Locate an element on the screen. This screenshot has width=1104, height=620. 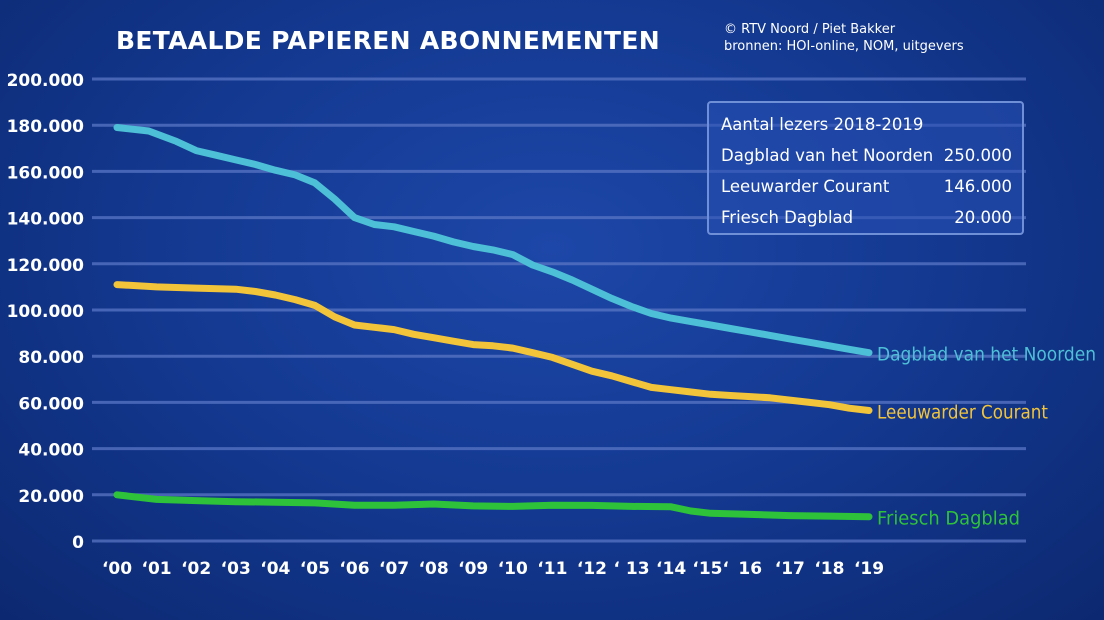
y-tick-label: 0 is located at coordinates (78, 543).